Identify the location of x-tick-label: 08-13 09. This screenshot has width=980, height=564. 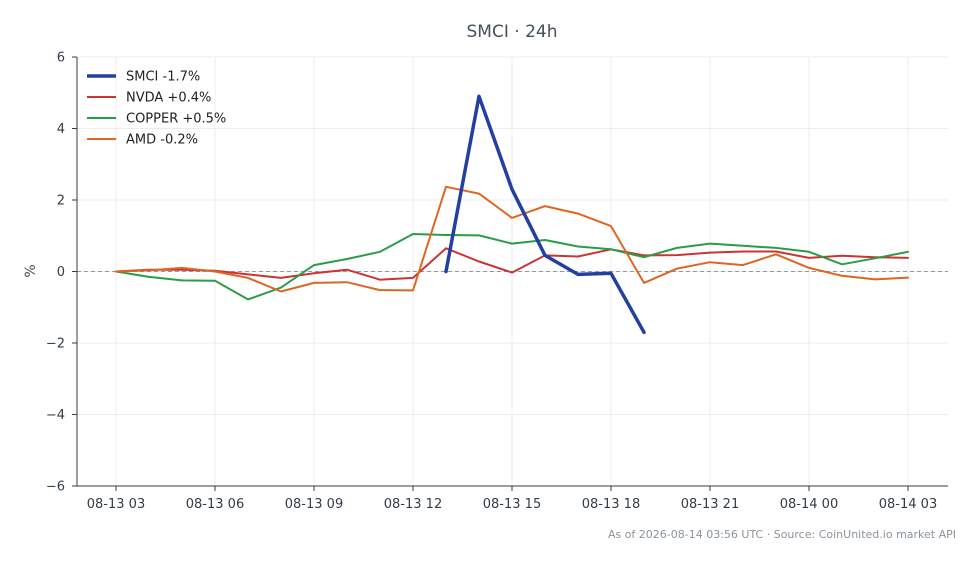
(314, 504).